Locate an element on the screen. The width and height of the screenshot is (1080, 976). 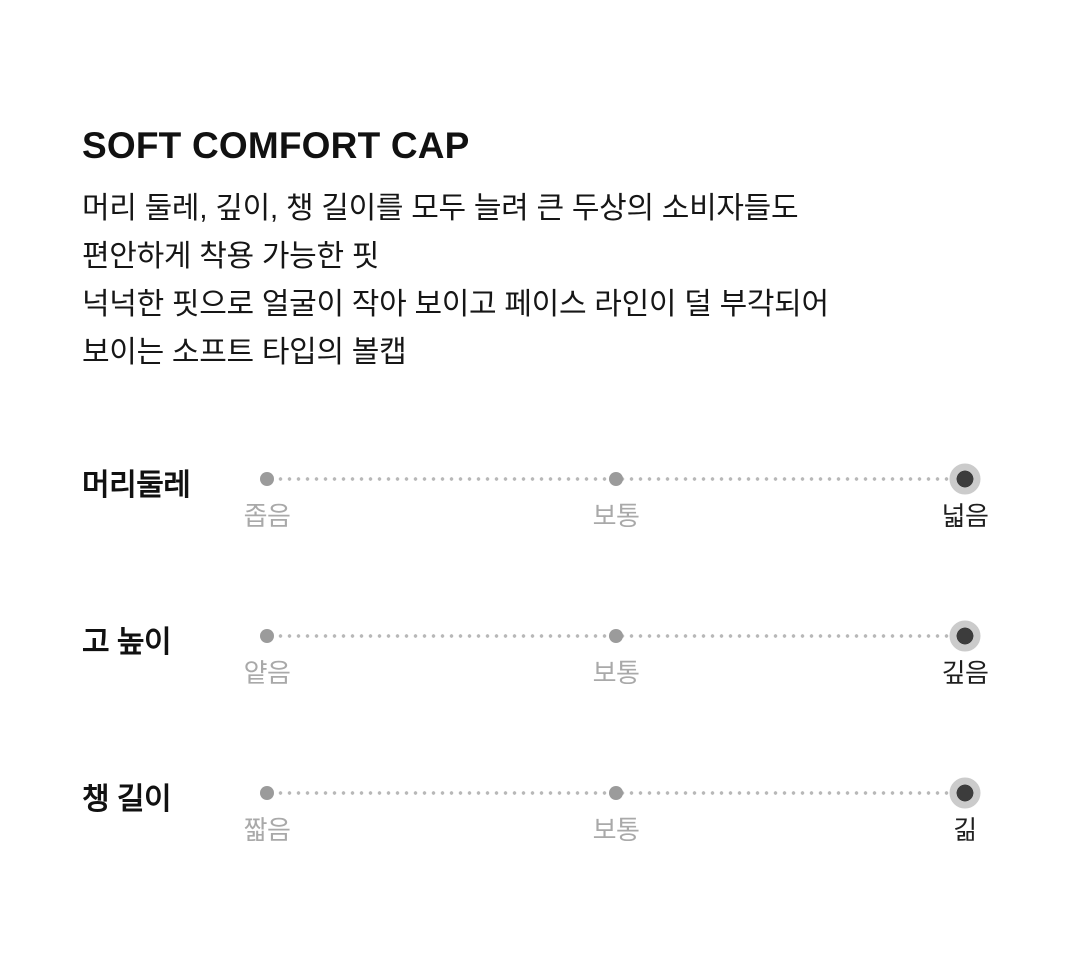
point-label: 좁음 is located at coordinates (267, 515).